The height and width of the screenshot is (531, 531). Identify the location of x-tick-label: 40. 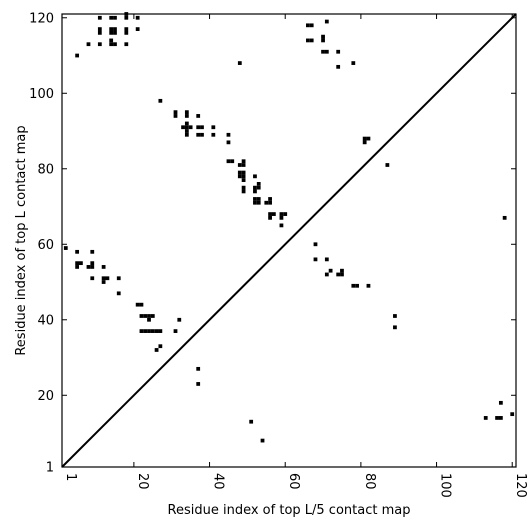
(218, 481).